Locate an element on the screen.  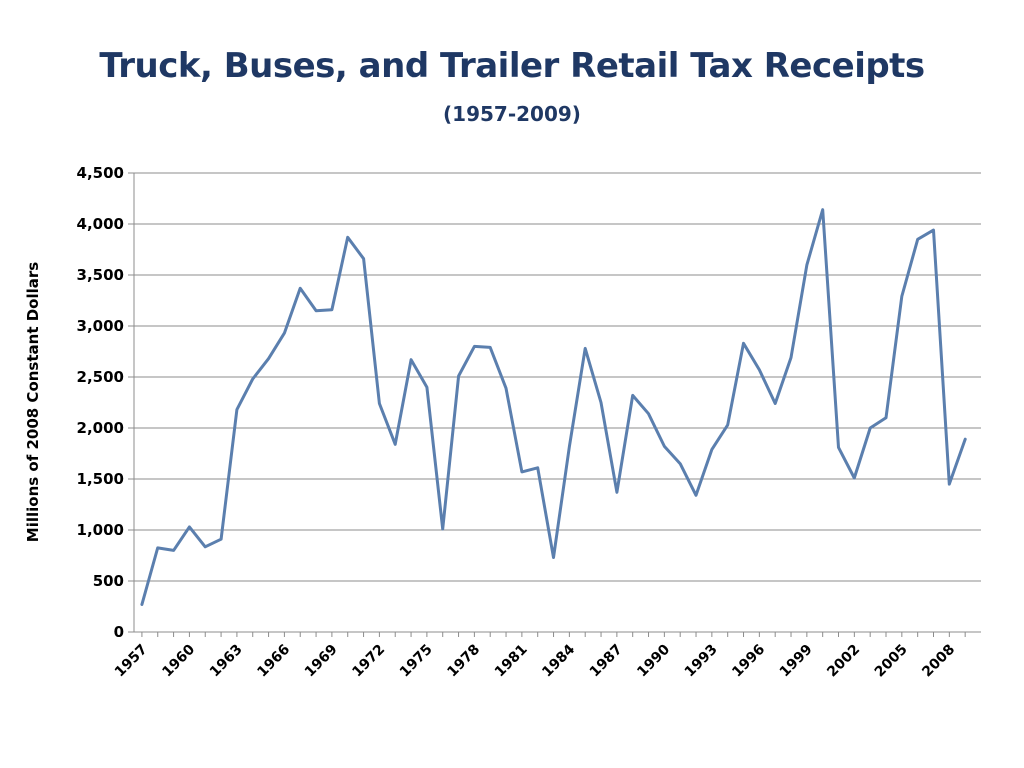
y-tick-label: 0 is located at coordinates (119, 632).